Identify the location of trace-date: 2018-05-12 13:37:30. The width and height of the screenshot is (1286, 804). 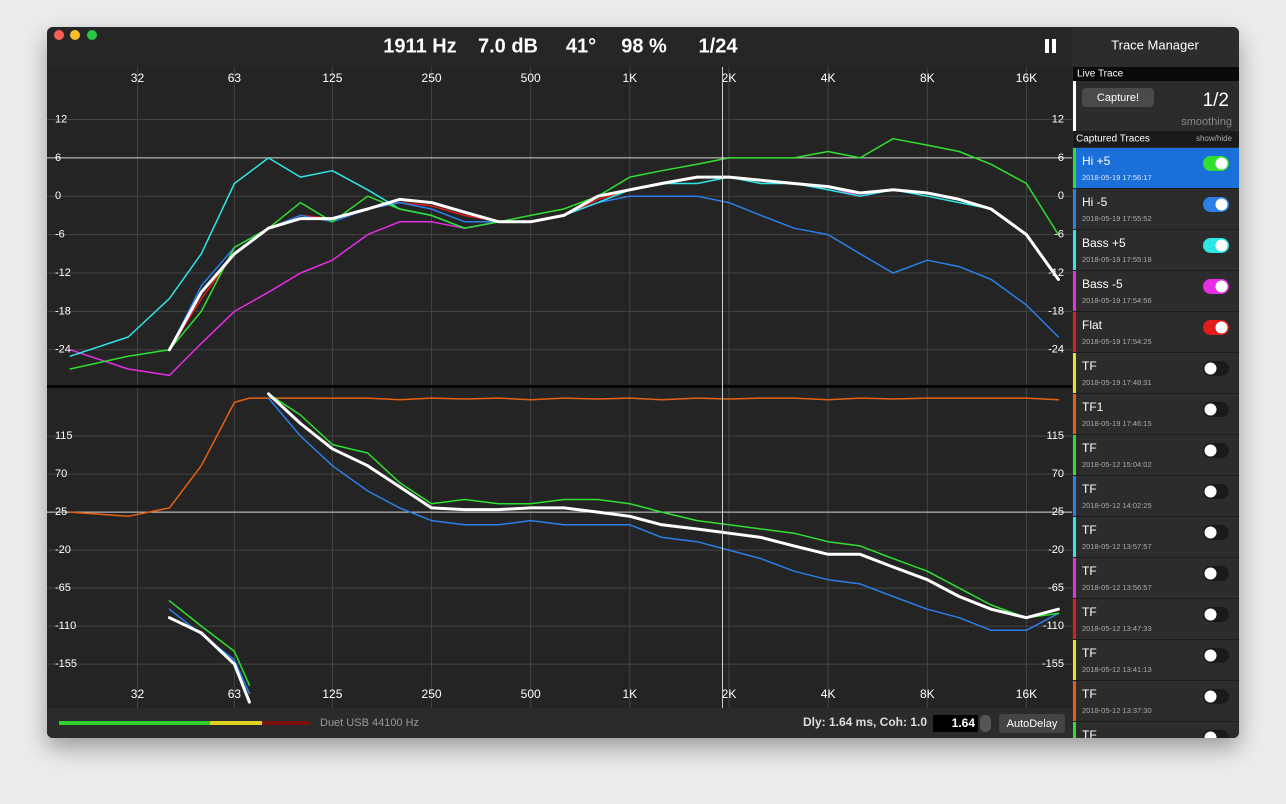
(1117, 710).